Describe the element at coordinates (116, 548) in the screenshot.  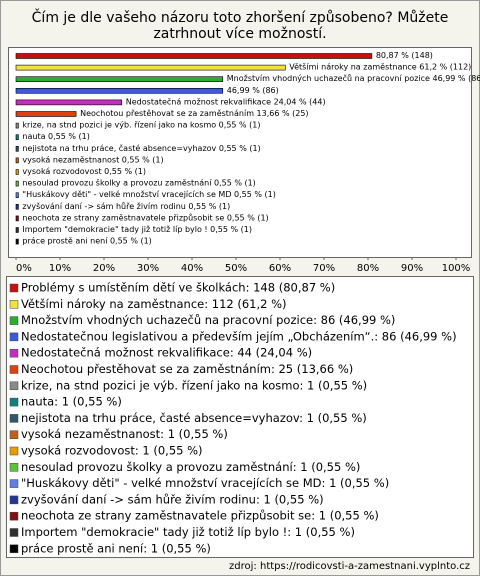
I see `legend-label: práce prostě ani není: 1 (0,55 %)` at that location.